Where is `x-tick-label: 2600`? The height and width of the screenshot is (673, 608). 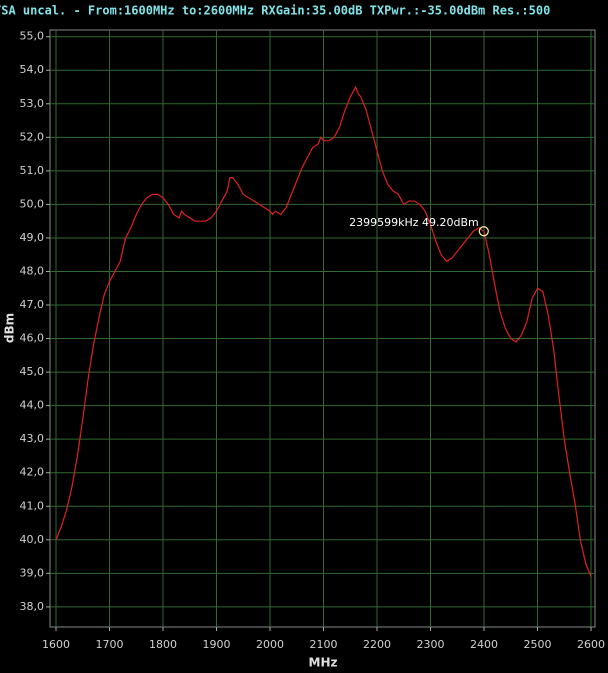 x-tick-label: 2600 is located at coordinates (591, 644).